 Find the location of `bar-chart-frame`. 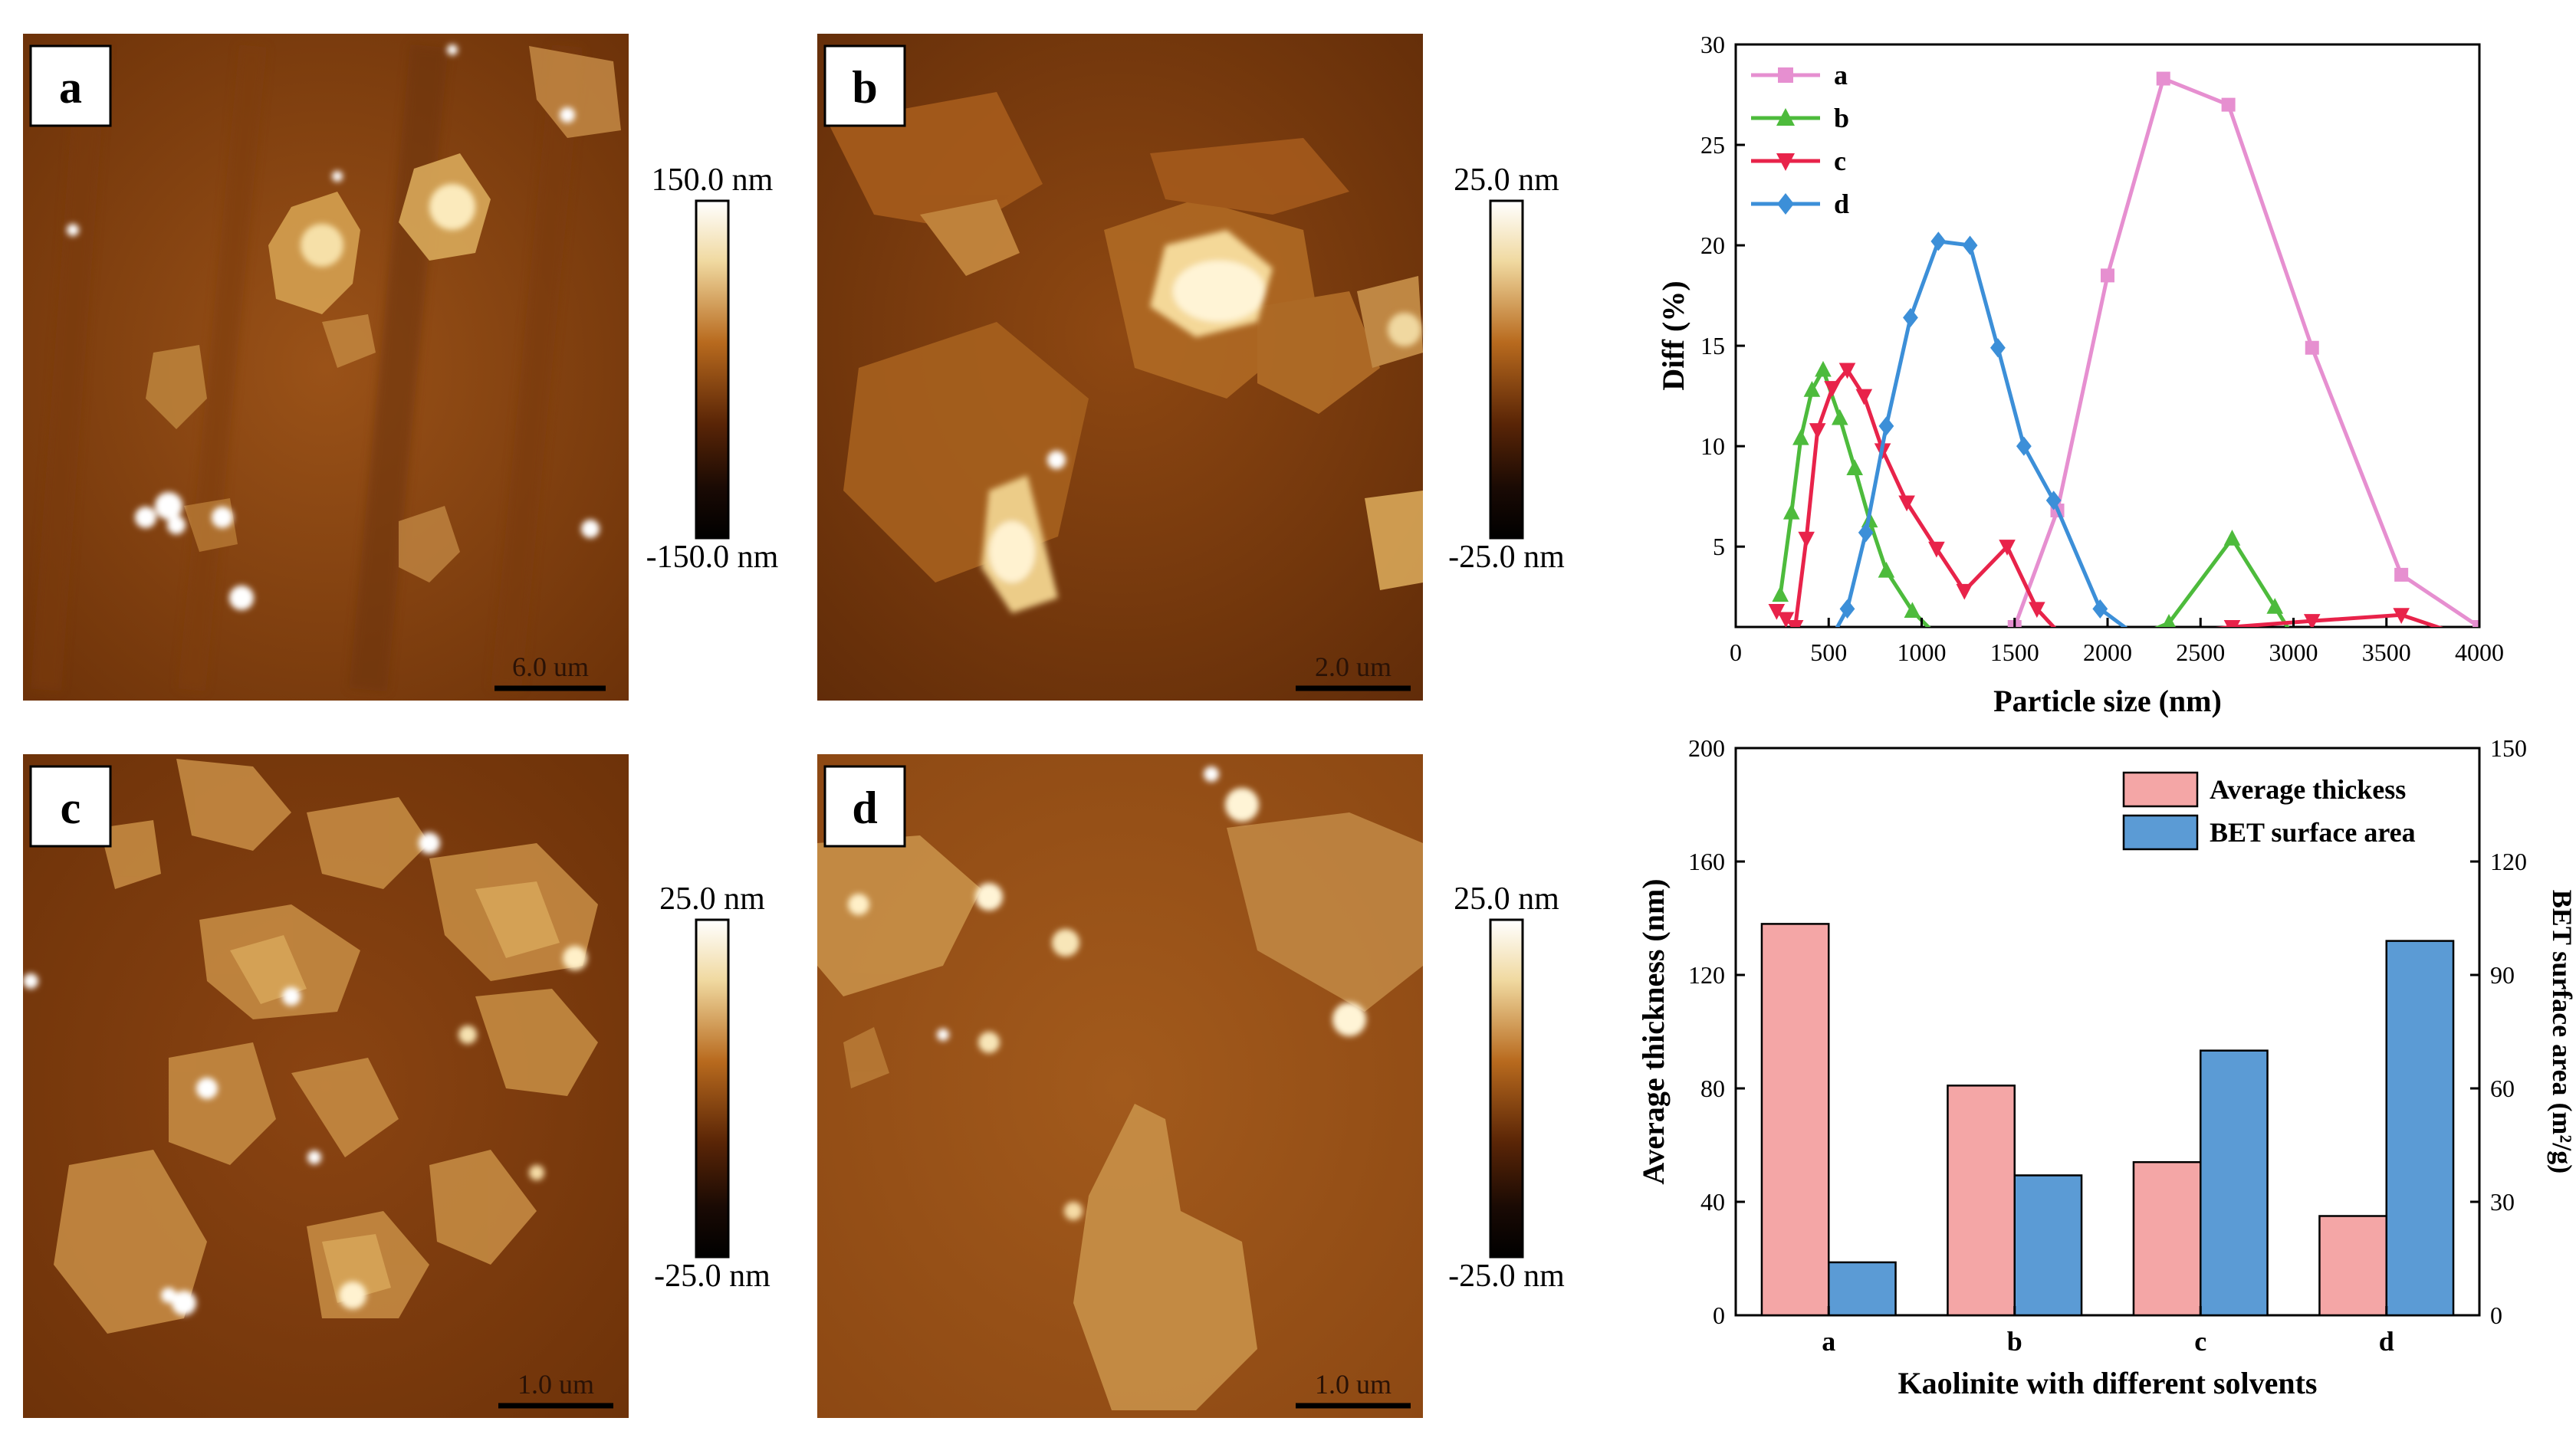

bar-chart-frame is located at coordinates (2108, 1032).